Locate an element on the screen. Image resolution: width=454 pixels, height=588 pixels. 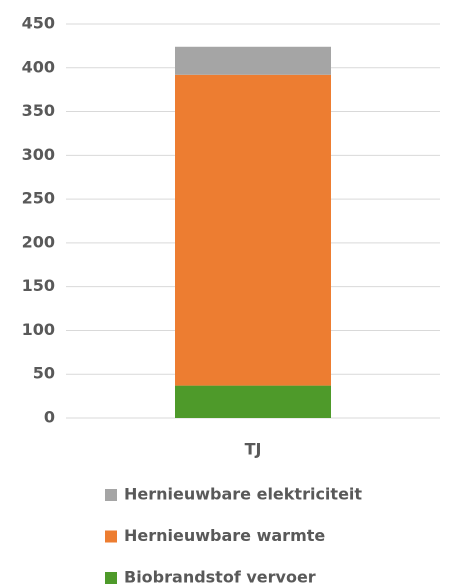
legend-label: Biobrandstof vervoer is located at coordinates (220, 577).